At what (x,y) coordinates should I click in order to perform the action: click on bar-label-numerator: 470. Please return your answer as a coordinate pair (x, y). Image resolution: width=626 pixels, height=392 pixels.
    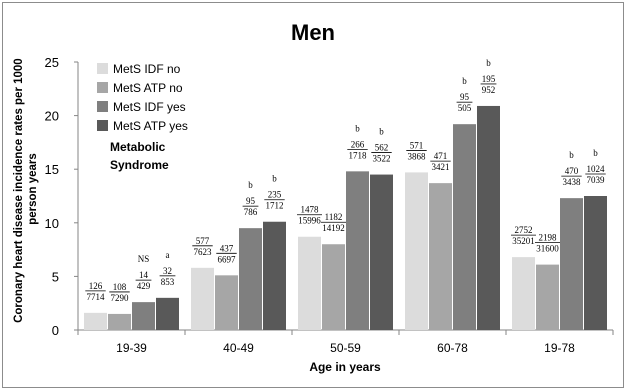
    Looking at the image, I should click on (572, 171).